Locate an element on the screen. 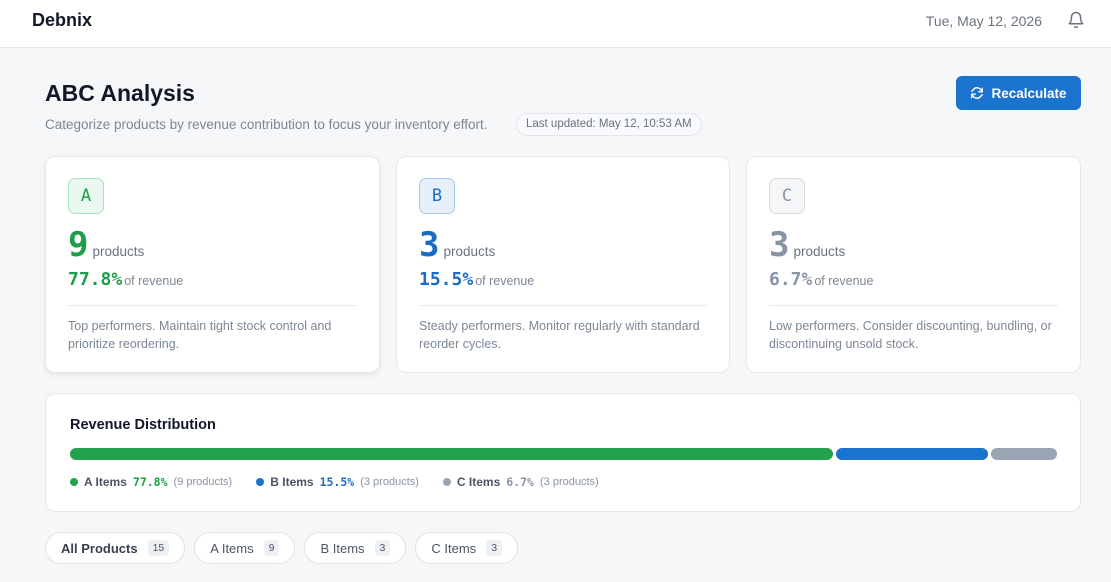  legend-item-a: A Items 77.8% (9 products) is located at coordinates (151, 482).